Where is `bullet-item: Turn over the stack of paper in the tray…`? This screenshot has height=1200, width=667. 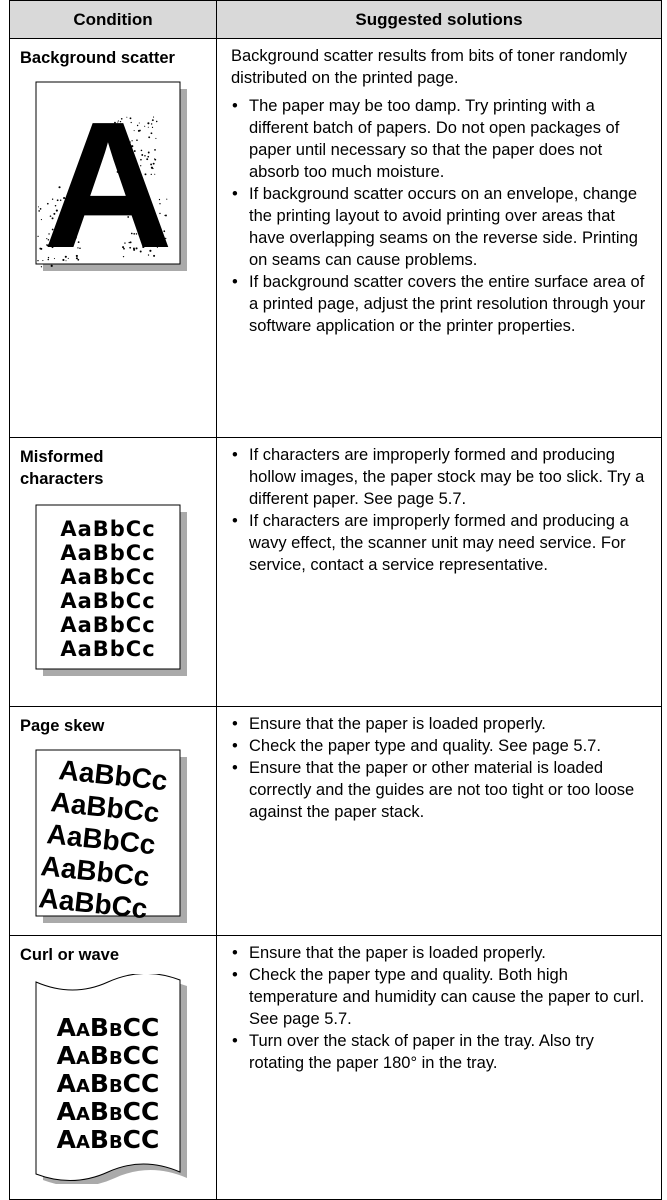 bullet-item: Turn over the stack of paper in the tray… is located at coordinates (442, 1052).